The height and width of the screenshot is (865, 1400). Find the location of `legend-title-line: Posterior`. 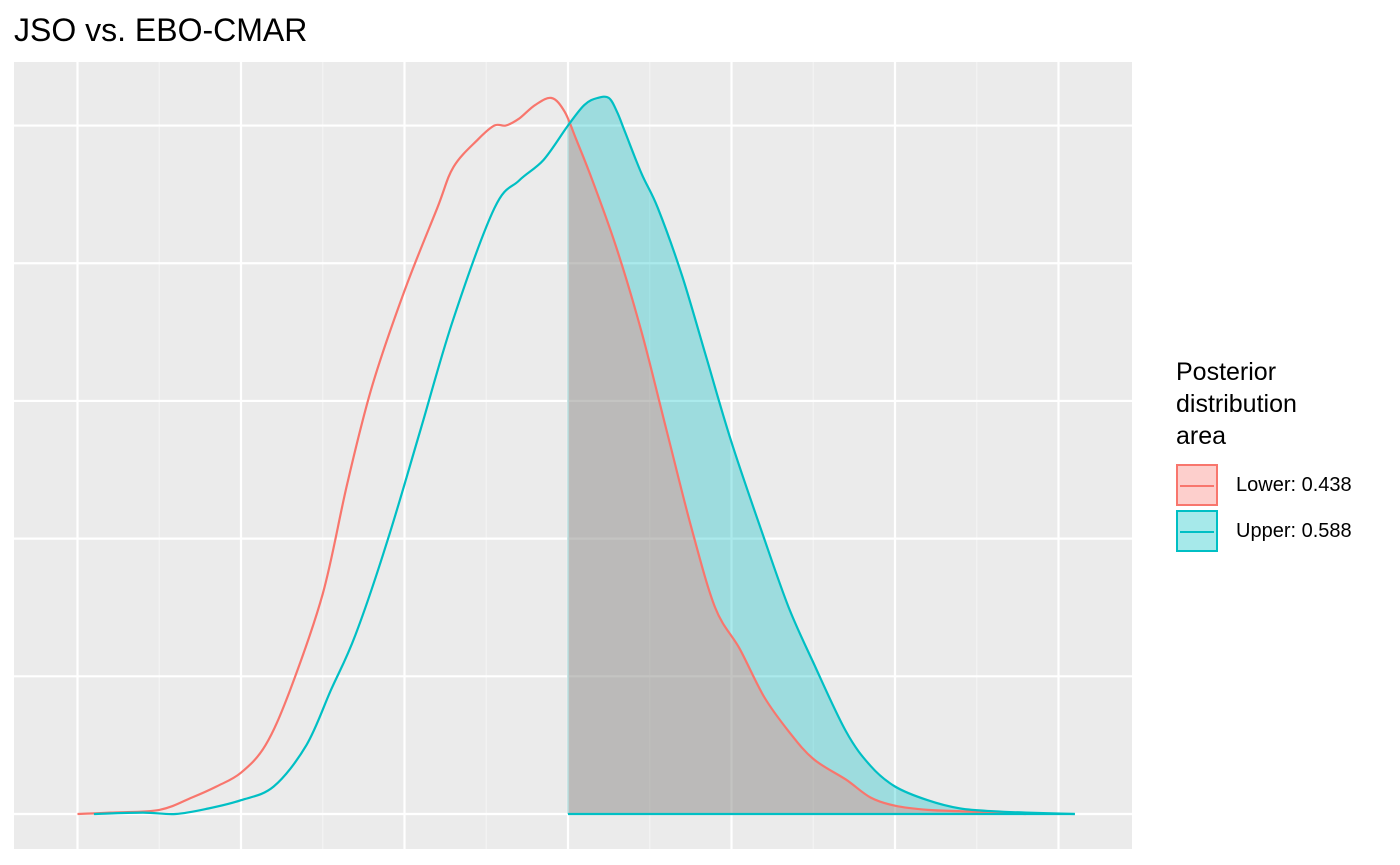

legend-title-line: Posterior is located at coordinates (1226, 372).